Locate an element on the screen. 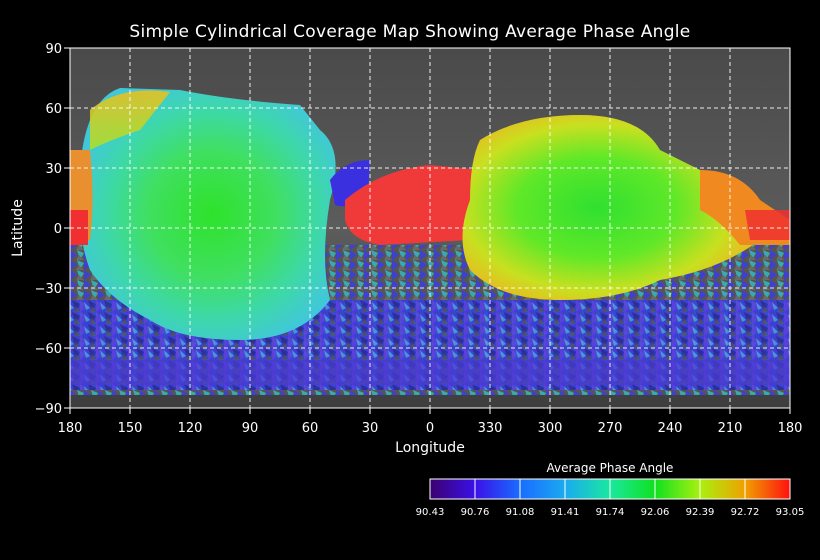  colorbar-tick-label: 90.76 is located at coordinates (475, 512).